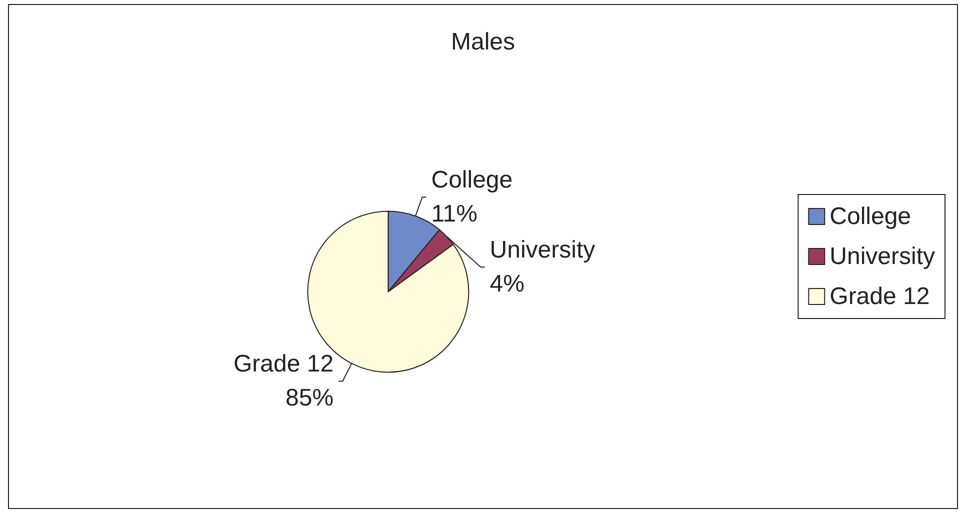 Image resolution: width=968 pixels, height=513 pixels. What do you see at coordinates (472, 180) in the screenshot?
I see `slice-label: College` at bounding box center [472, 180].